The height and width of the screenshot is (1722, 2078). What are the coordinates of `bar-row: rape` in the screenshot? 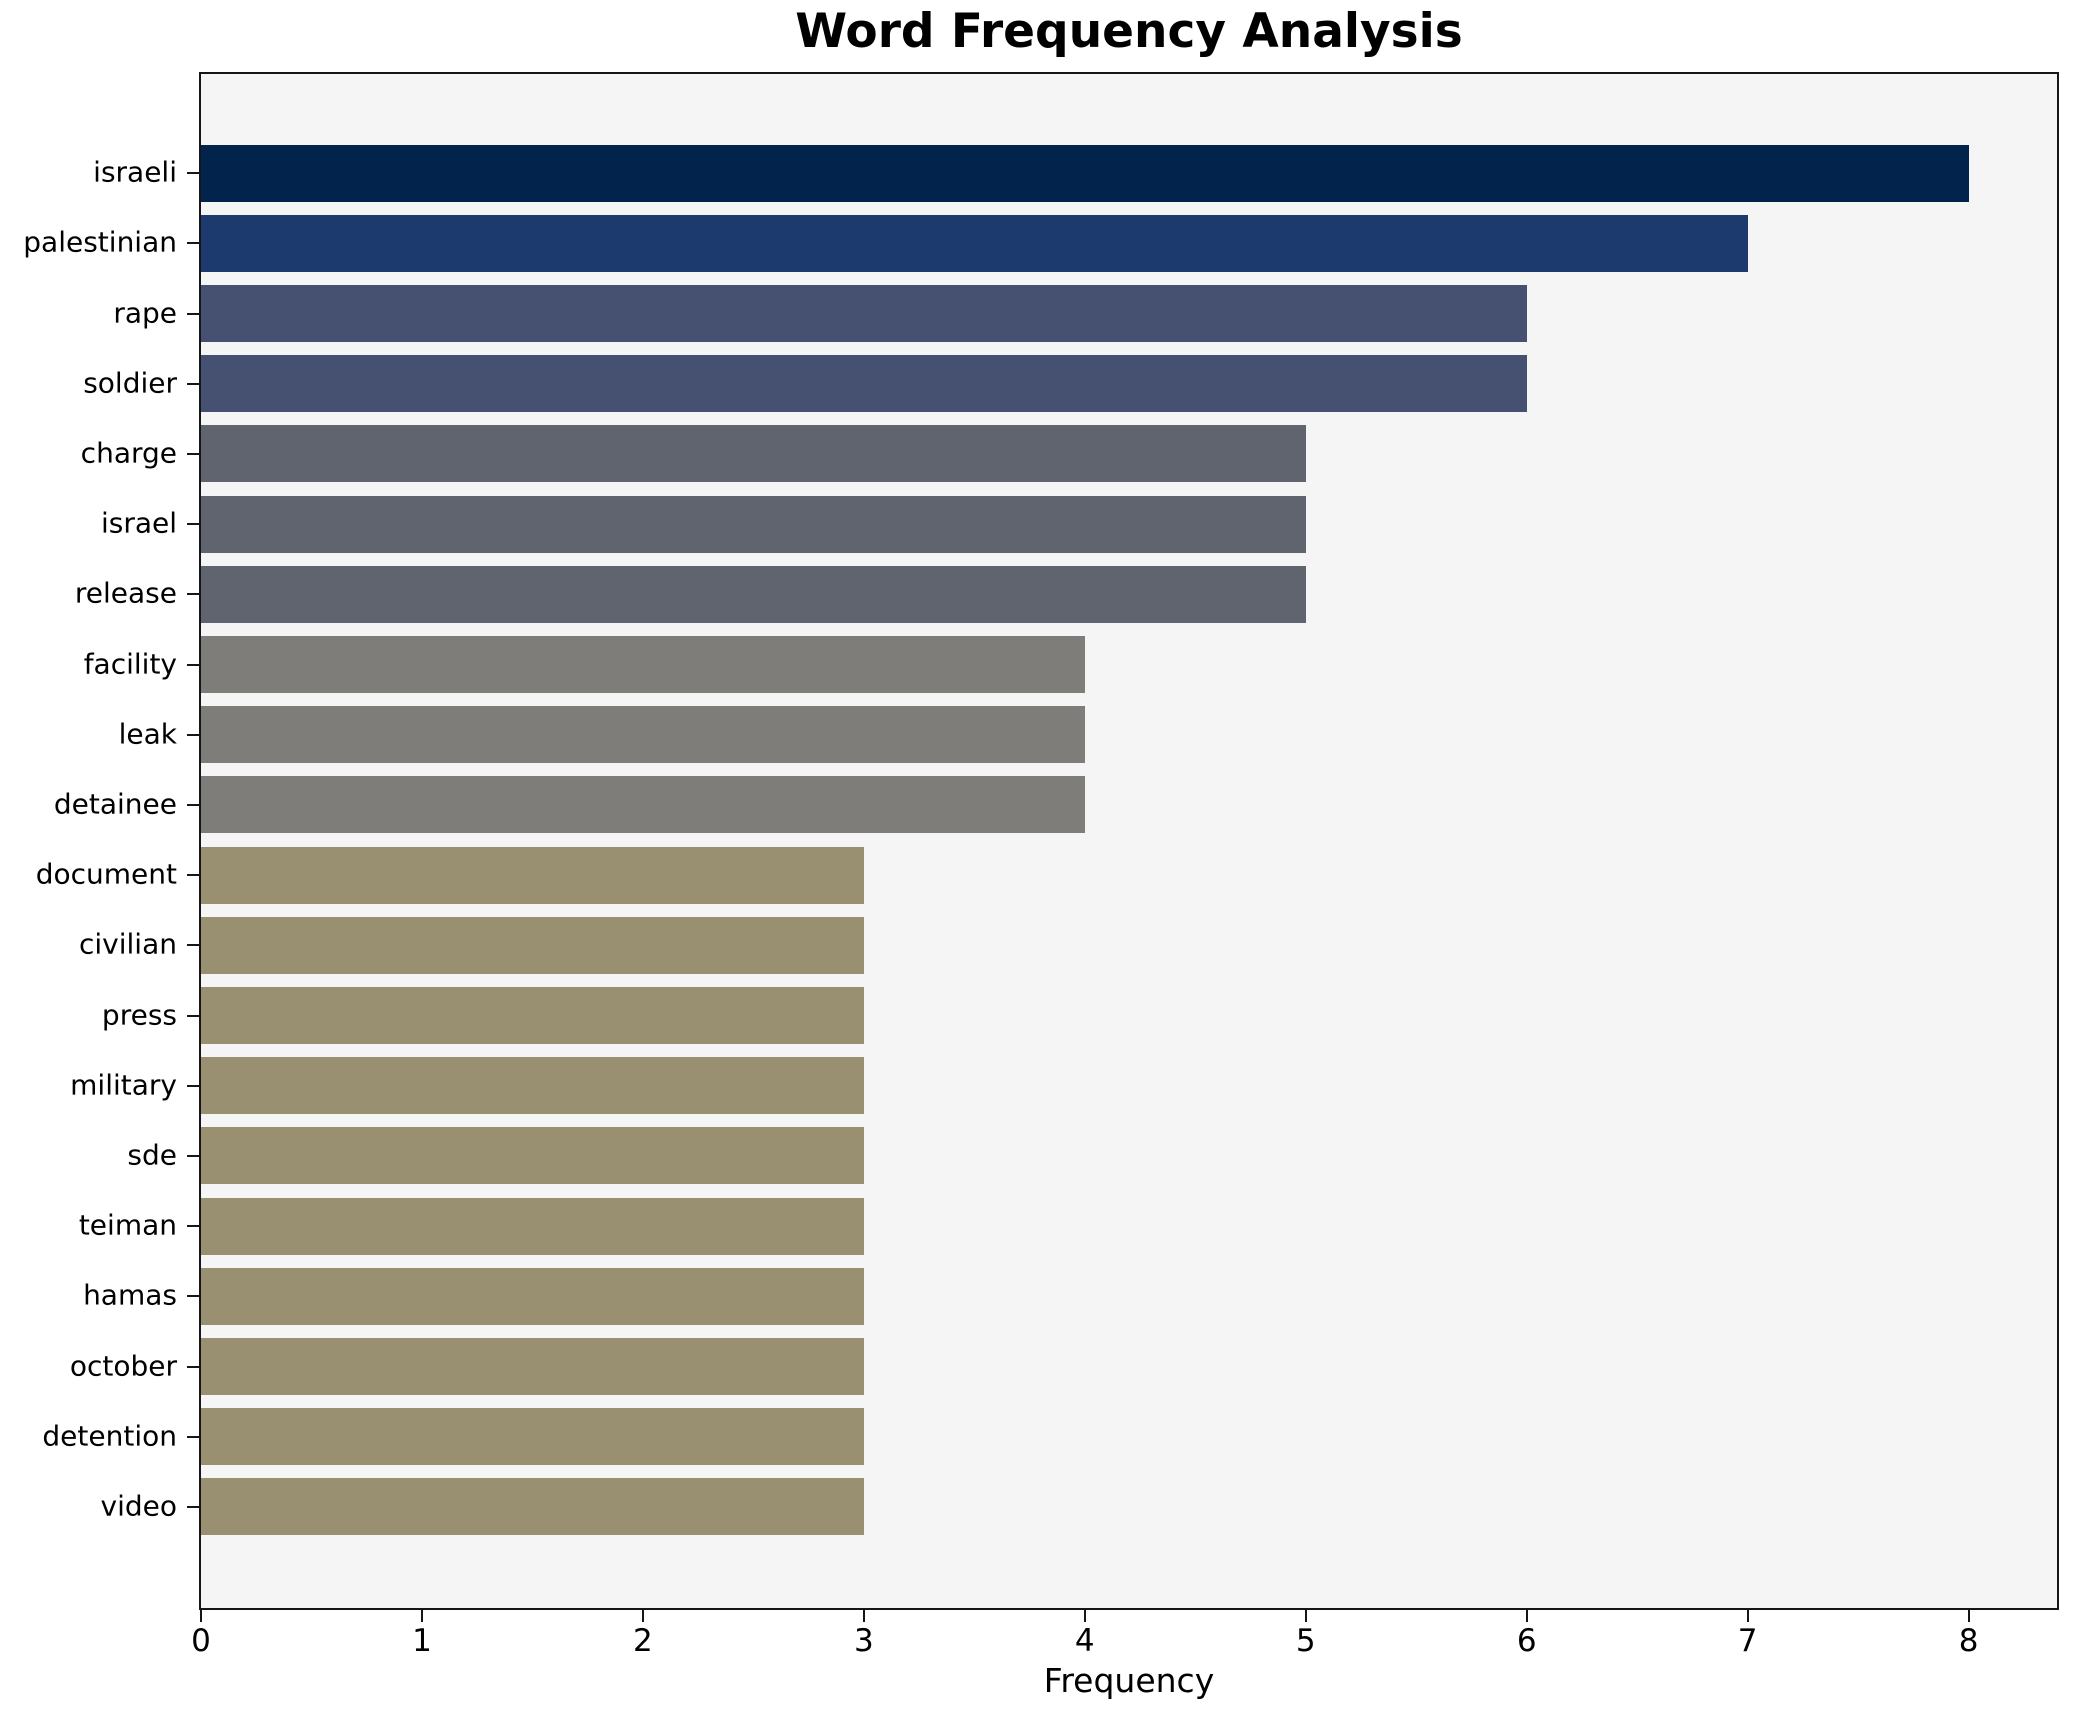 It's located at (1085, 313).